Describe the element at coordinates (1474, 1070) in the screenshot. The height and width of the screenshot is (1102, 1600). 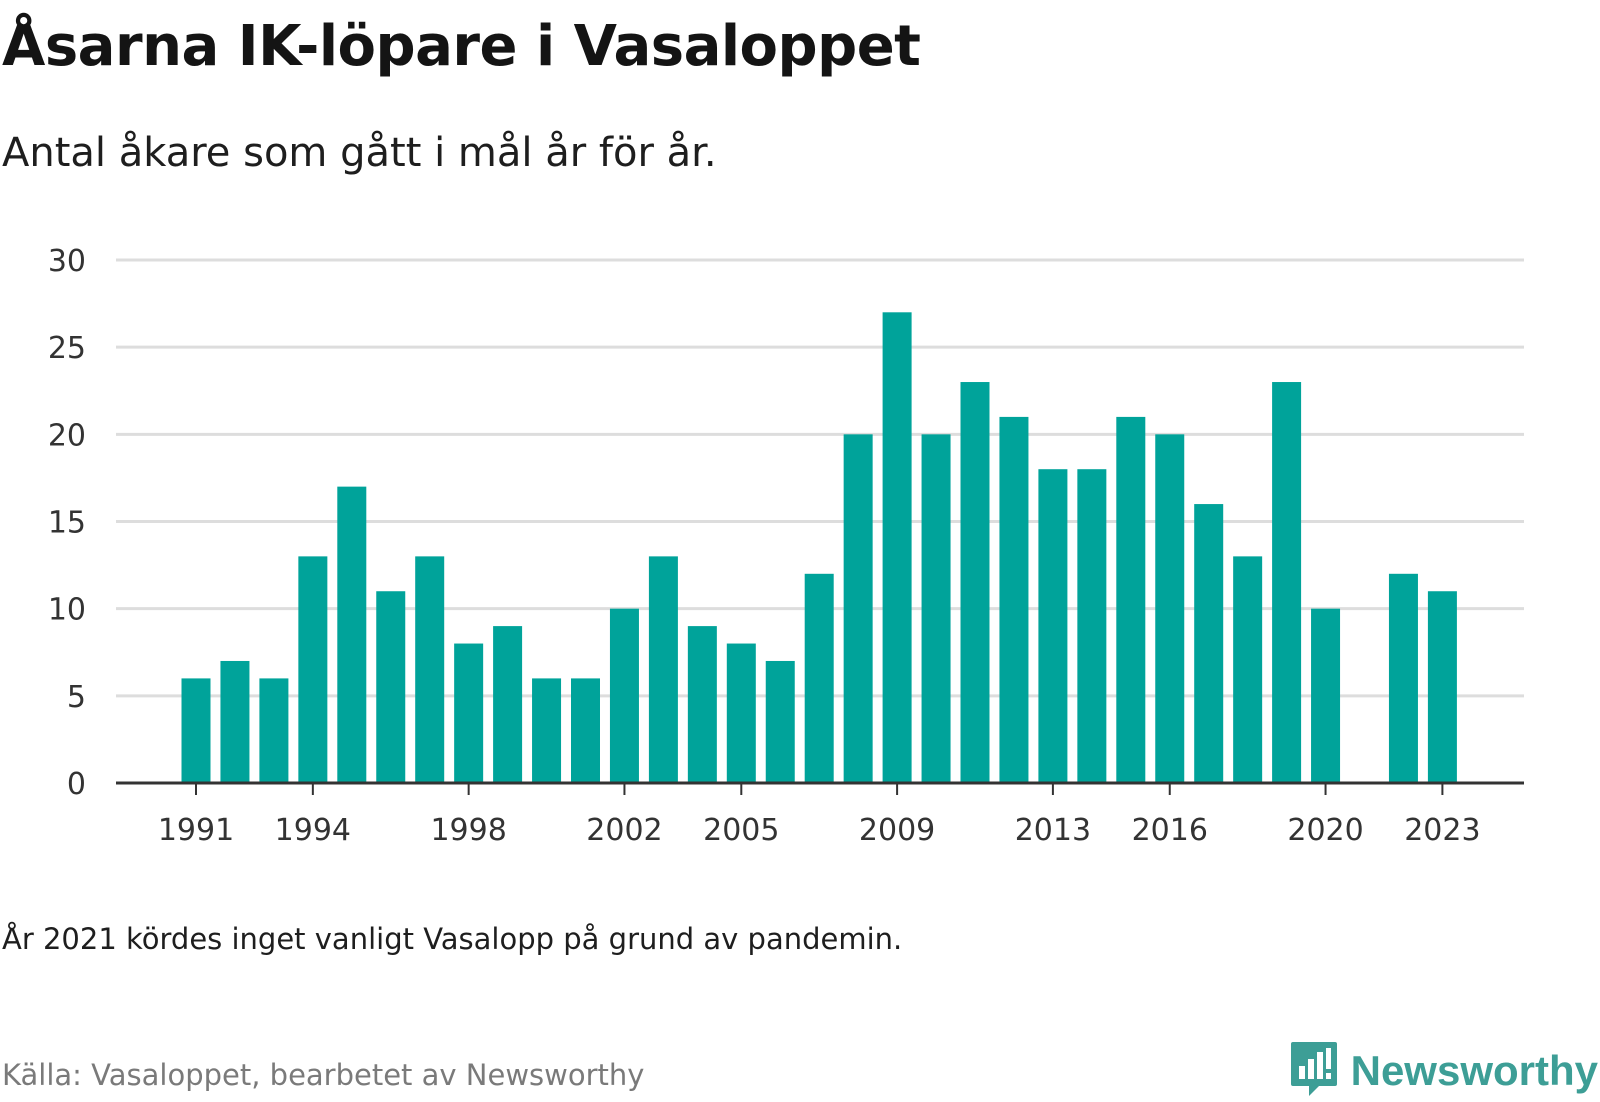
I see `brand-name: Newsworthy` at that location.